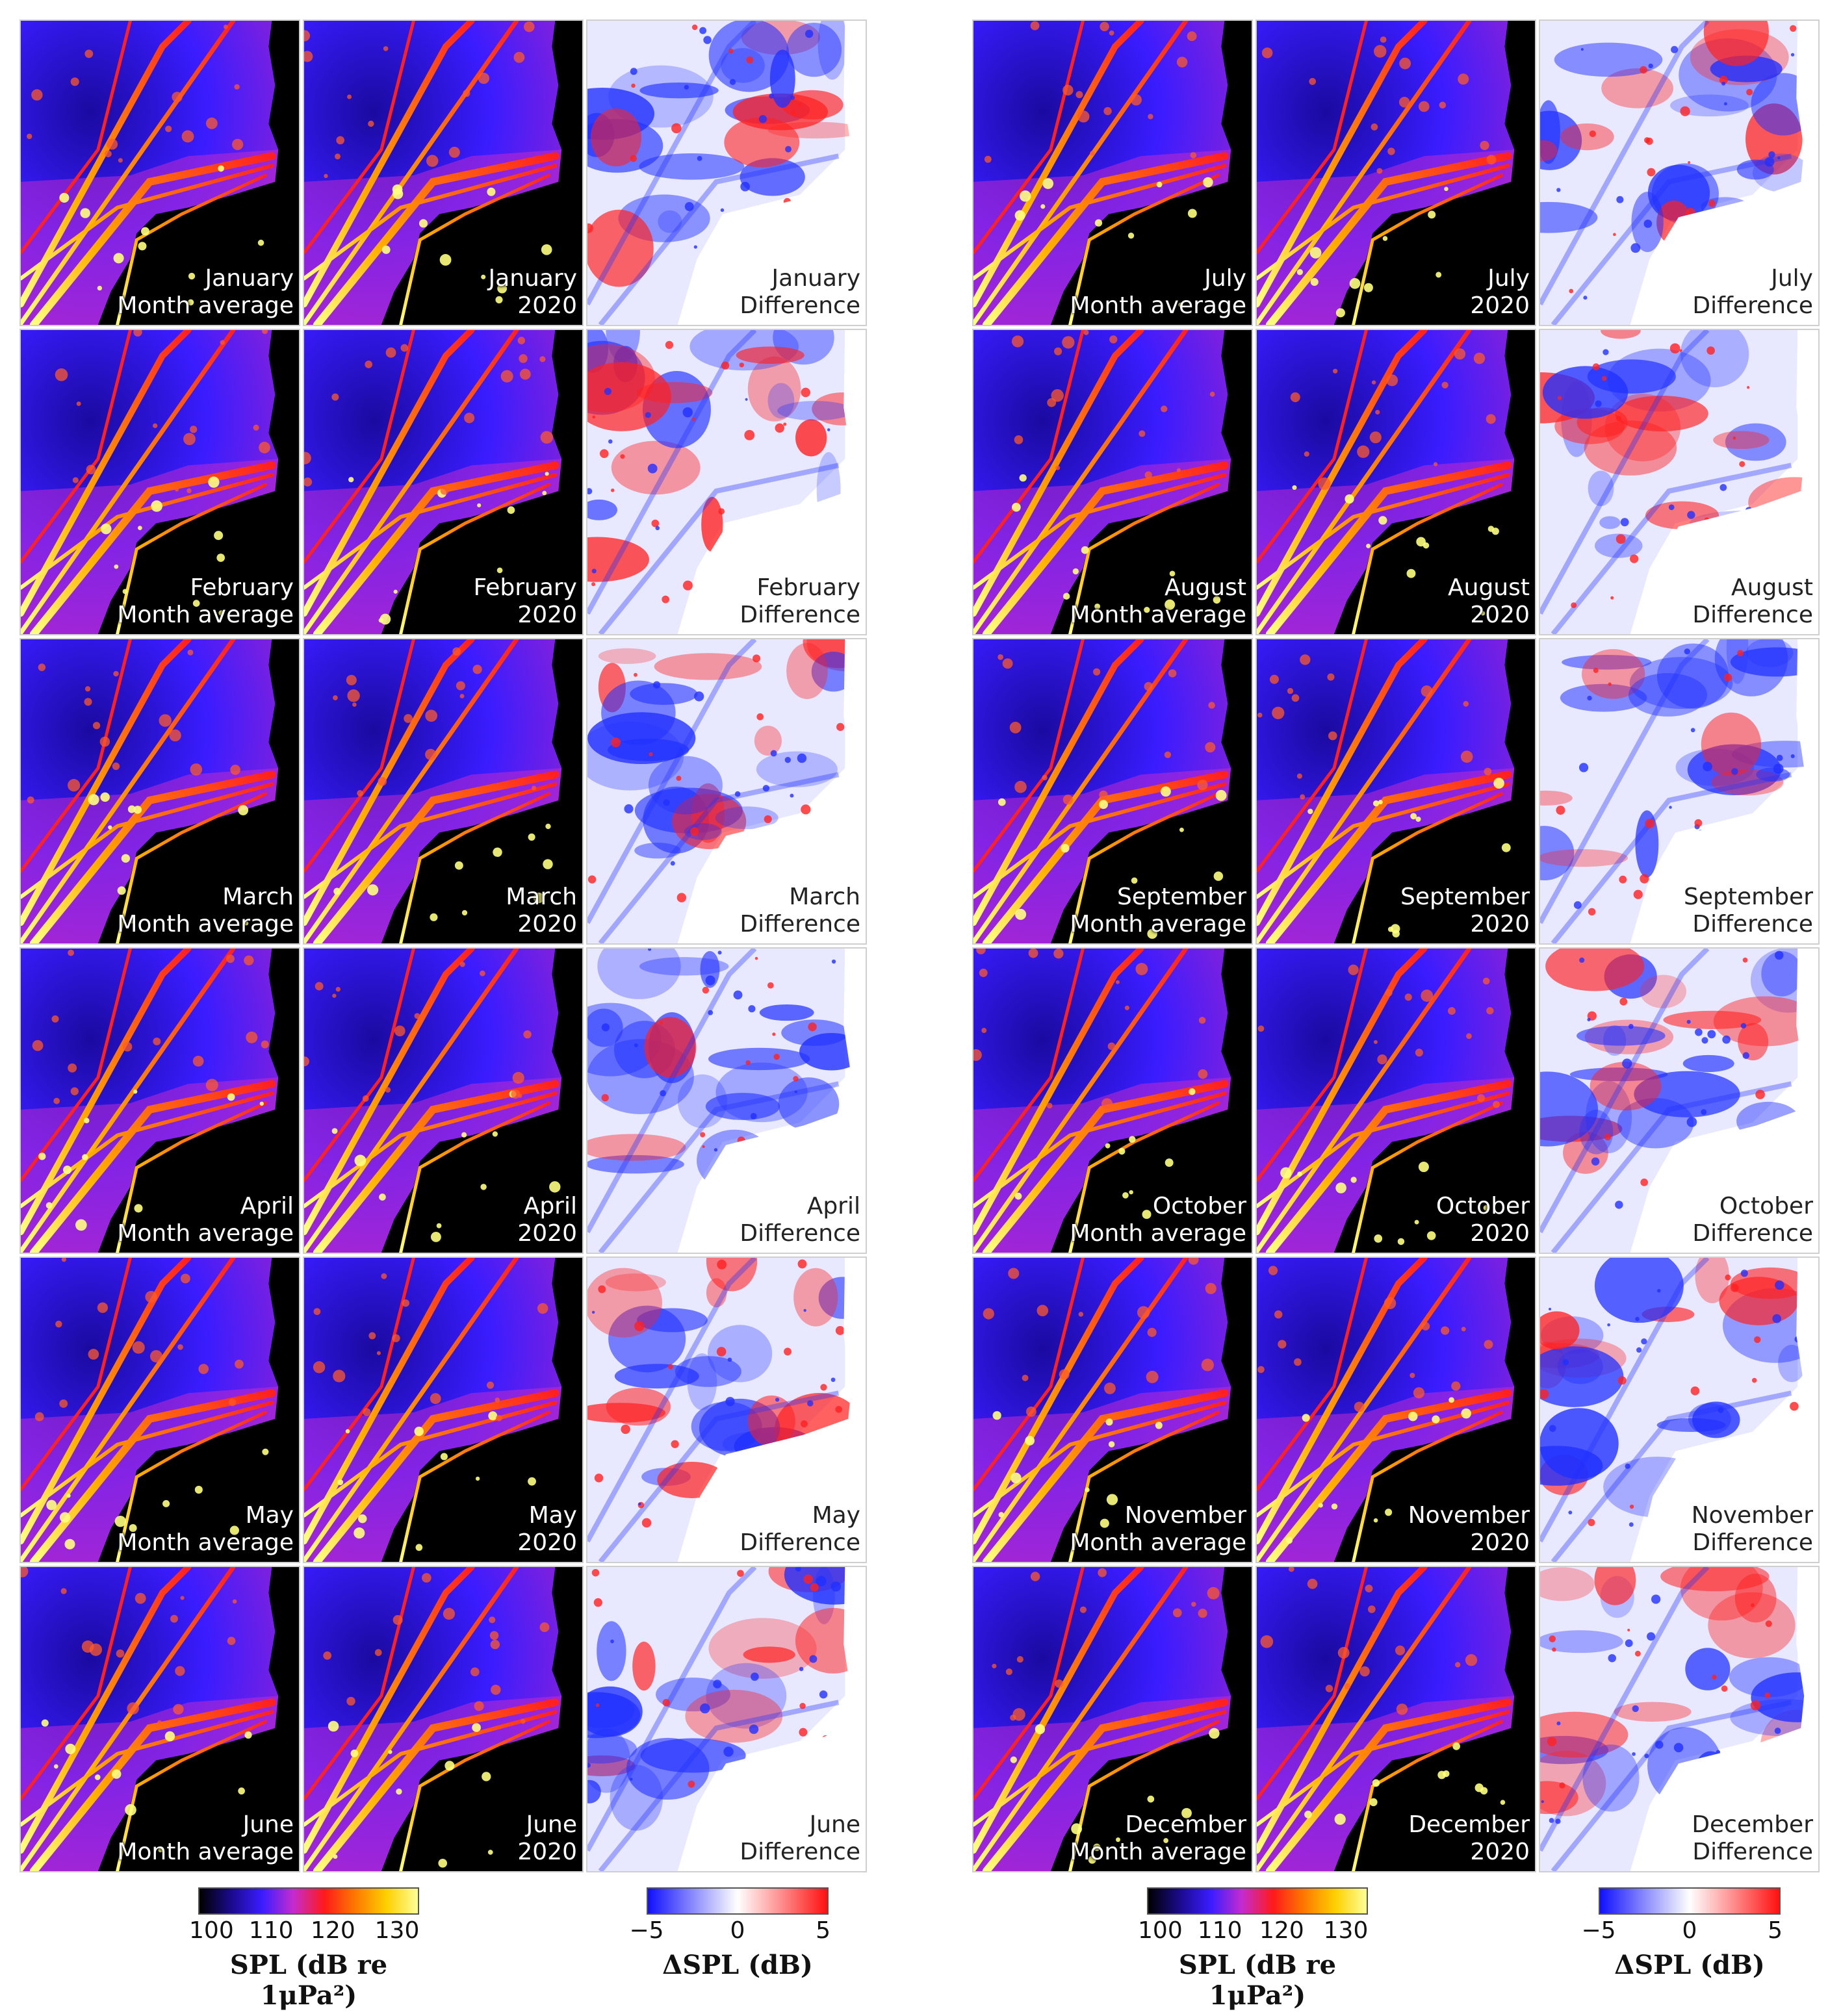 This screenshot has width=1841, height=2016. What do you see at coordinates (738, 1965) in the screenshot?
I see `dspl-colorbar-caption: ΔSPL (dB)` at bounding box center [738, 1965].